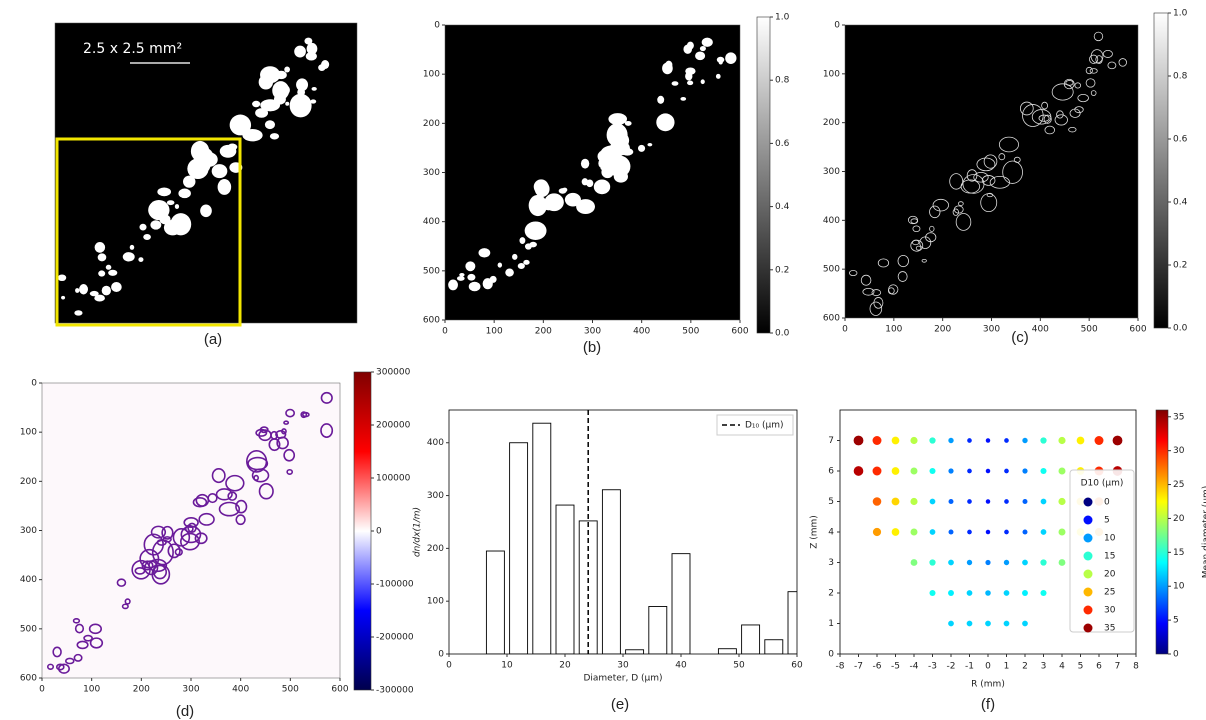  What do you see at coordinates (831, 502) in the screenshot?
I see `y-tick-label: 5` at bounding box center [831, 502].